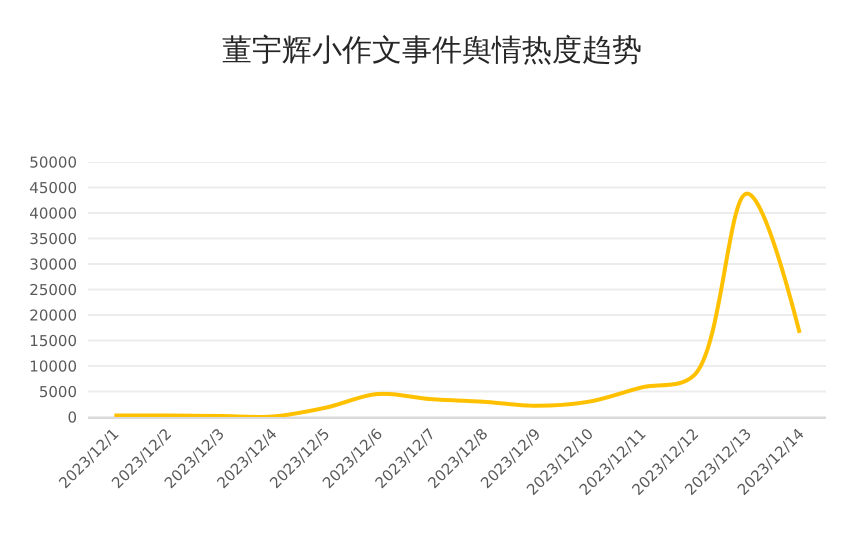  Describe the element at coordinates (53, 315) in the screenshot. I see `y-tick-label: 20000` at that location.